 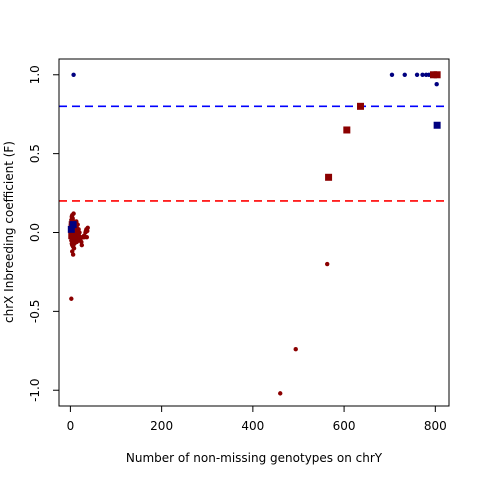 I want to click on x-tick-label: 400, so click(x=252, y=426).